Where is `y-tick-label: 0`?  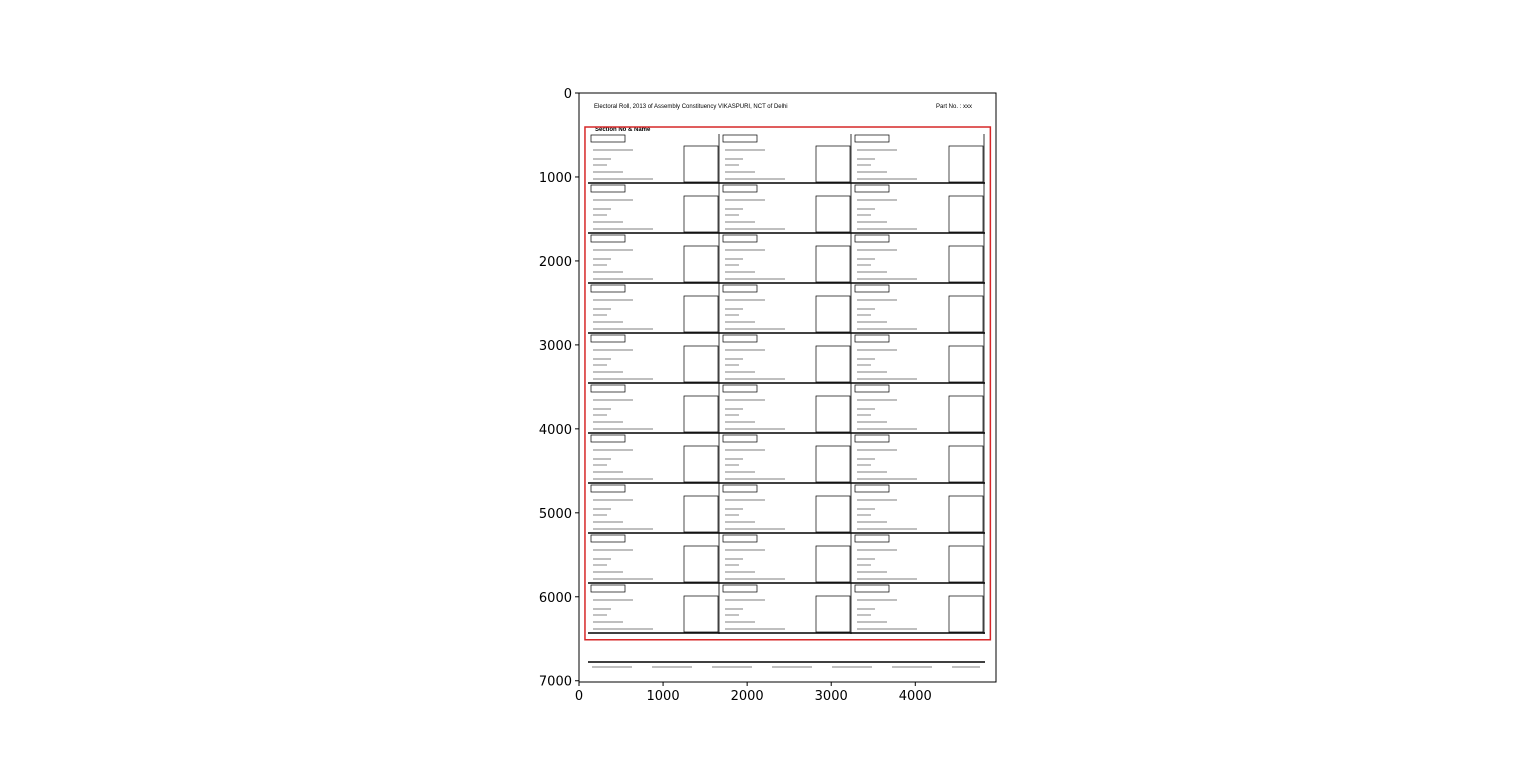 y-tick-label: 0 is located at coordinates (568, 94).